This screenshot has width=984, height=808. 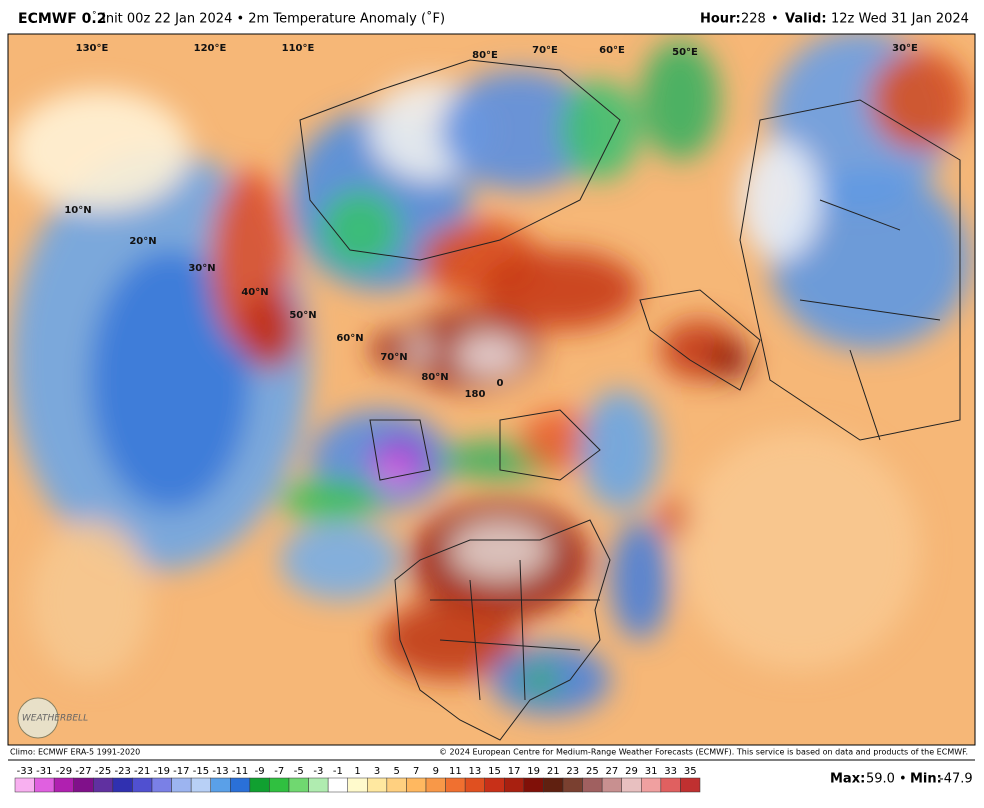 What do you see at coordinates (260, 771) in the screenshot?
I see `colorbar-label: -9` at bounding box center [260, 771].